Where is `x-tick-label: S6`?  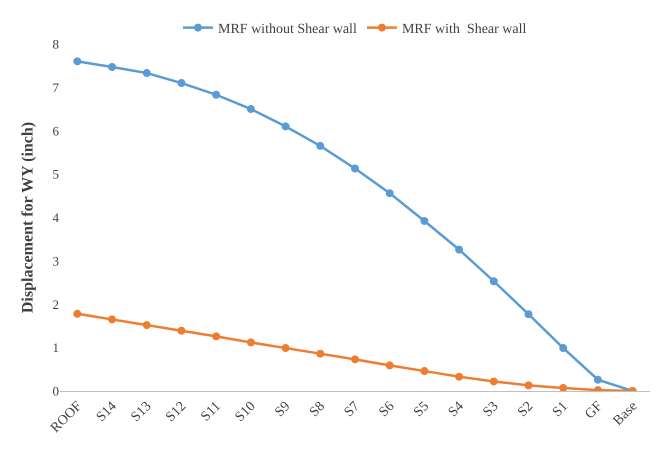
x-tick-label: S6 is located at coordinates (387, 409).